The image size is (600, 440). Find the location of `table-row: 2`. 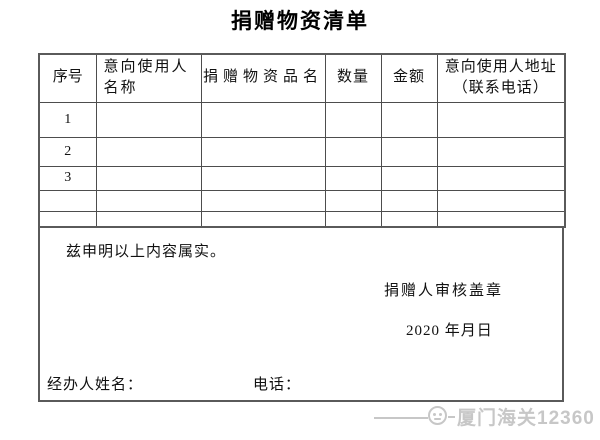

table-row: 2 is located at coordinates (302, 151).